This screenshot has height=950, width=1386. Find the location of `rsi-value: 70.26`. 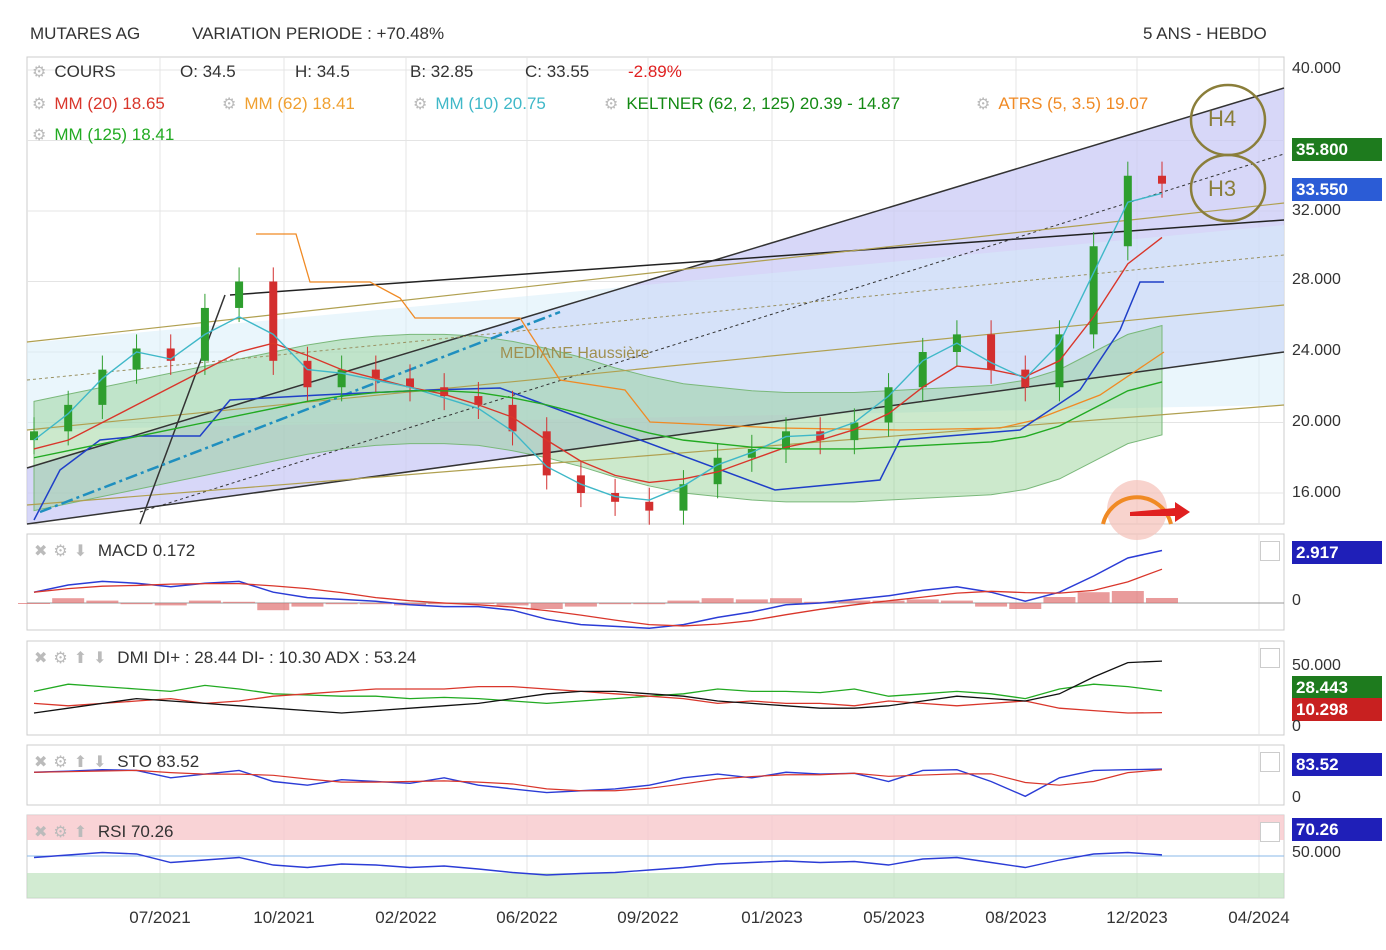

rsi-value: 70.26 is located at coordinates (152, 831).